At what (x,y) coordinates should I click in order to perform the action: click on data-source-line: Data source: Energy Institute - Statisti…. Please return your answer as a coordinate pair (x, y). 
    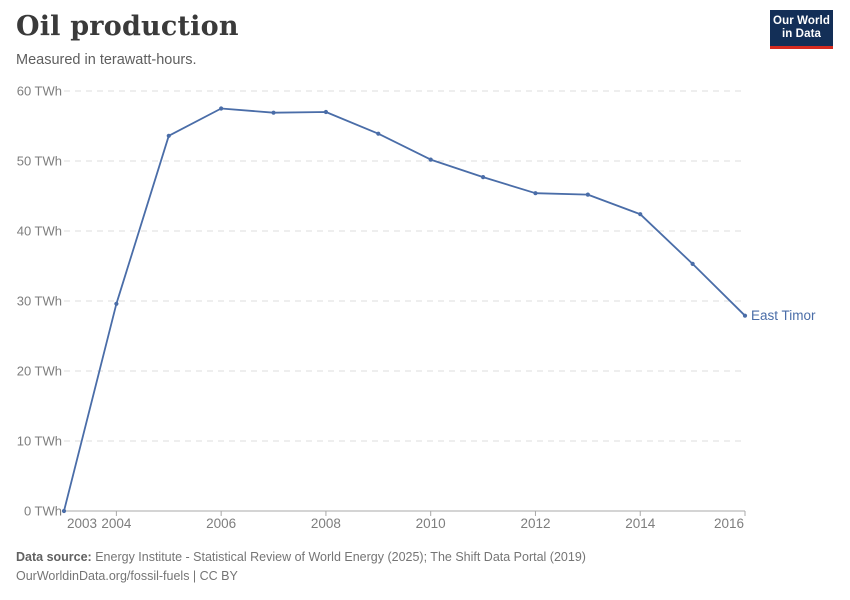
    Looking at the image, I should click on (366, 557).